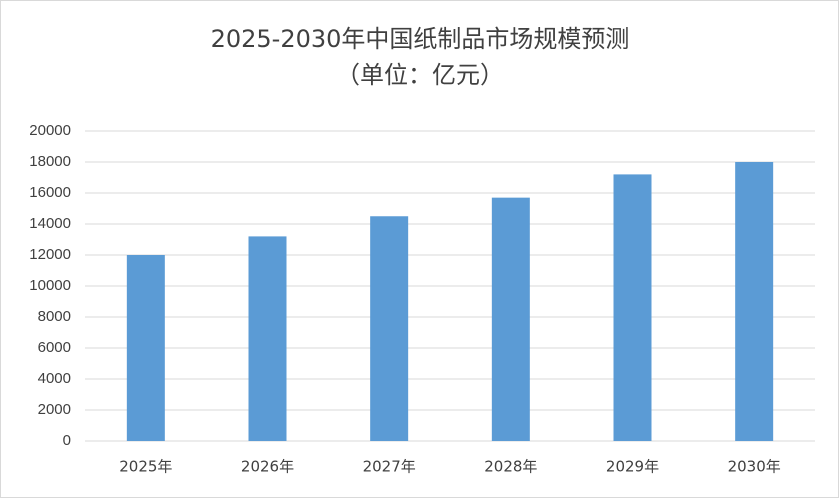 Image resolution: width=840 pixels, height=499 pixels. Describe the element at coordinates (50, 223) in the screenshot. I see `y-tick-label: 14000` at that location.